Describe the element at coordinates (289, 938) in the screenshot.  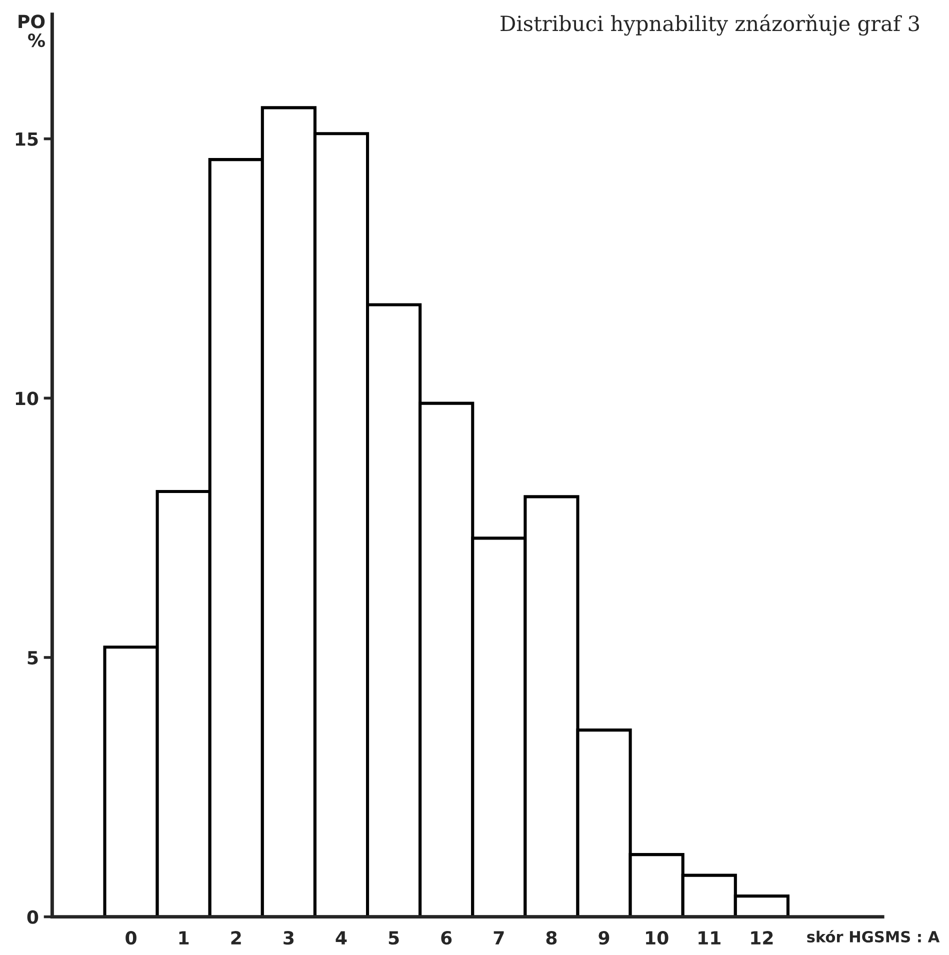
I see `x-tick-label: 3` at that location.